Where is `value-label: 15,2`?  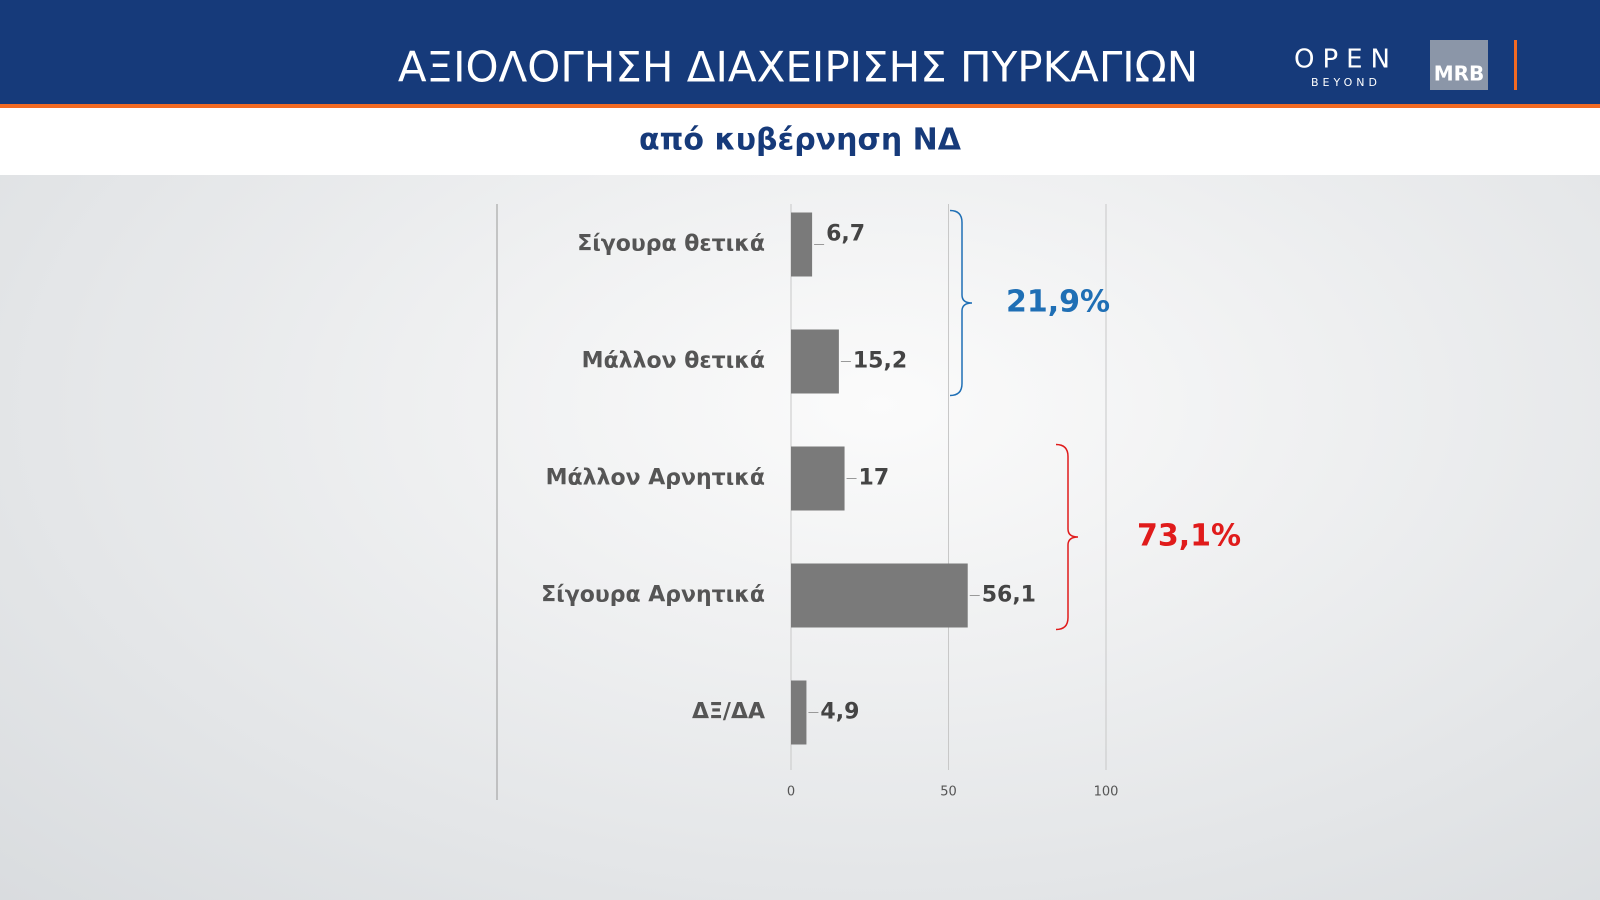
value-label: 15,2 is located at coordinates (880, 361).